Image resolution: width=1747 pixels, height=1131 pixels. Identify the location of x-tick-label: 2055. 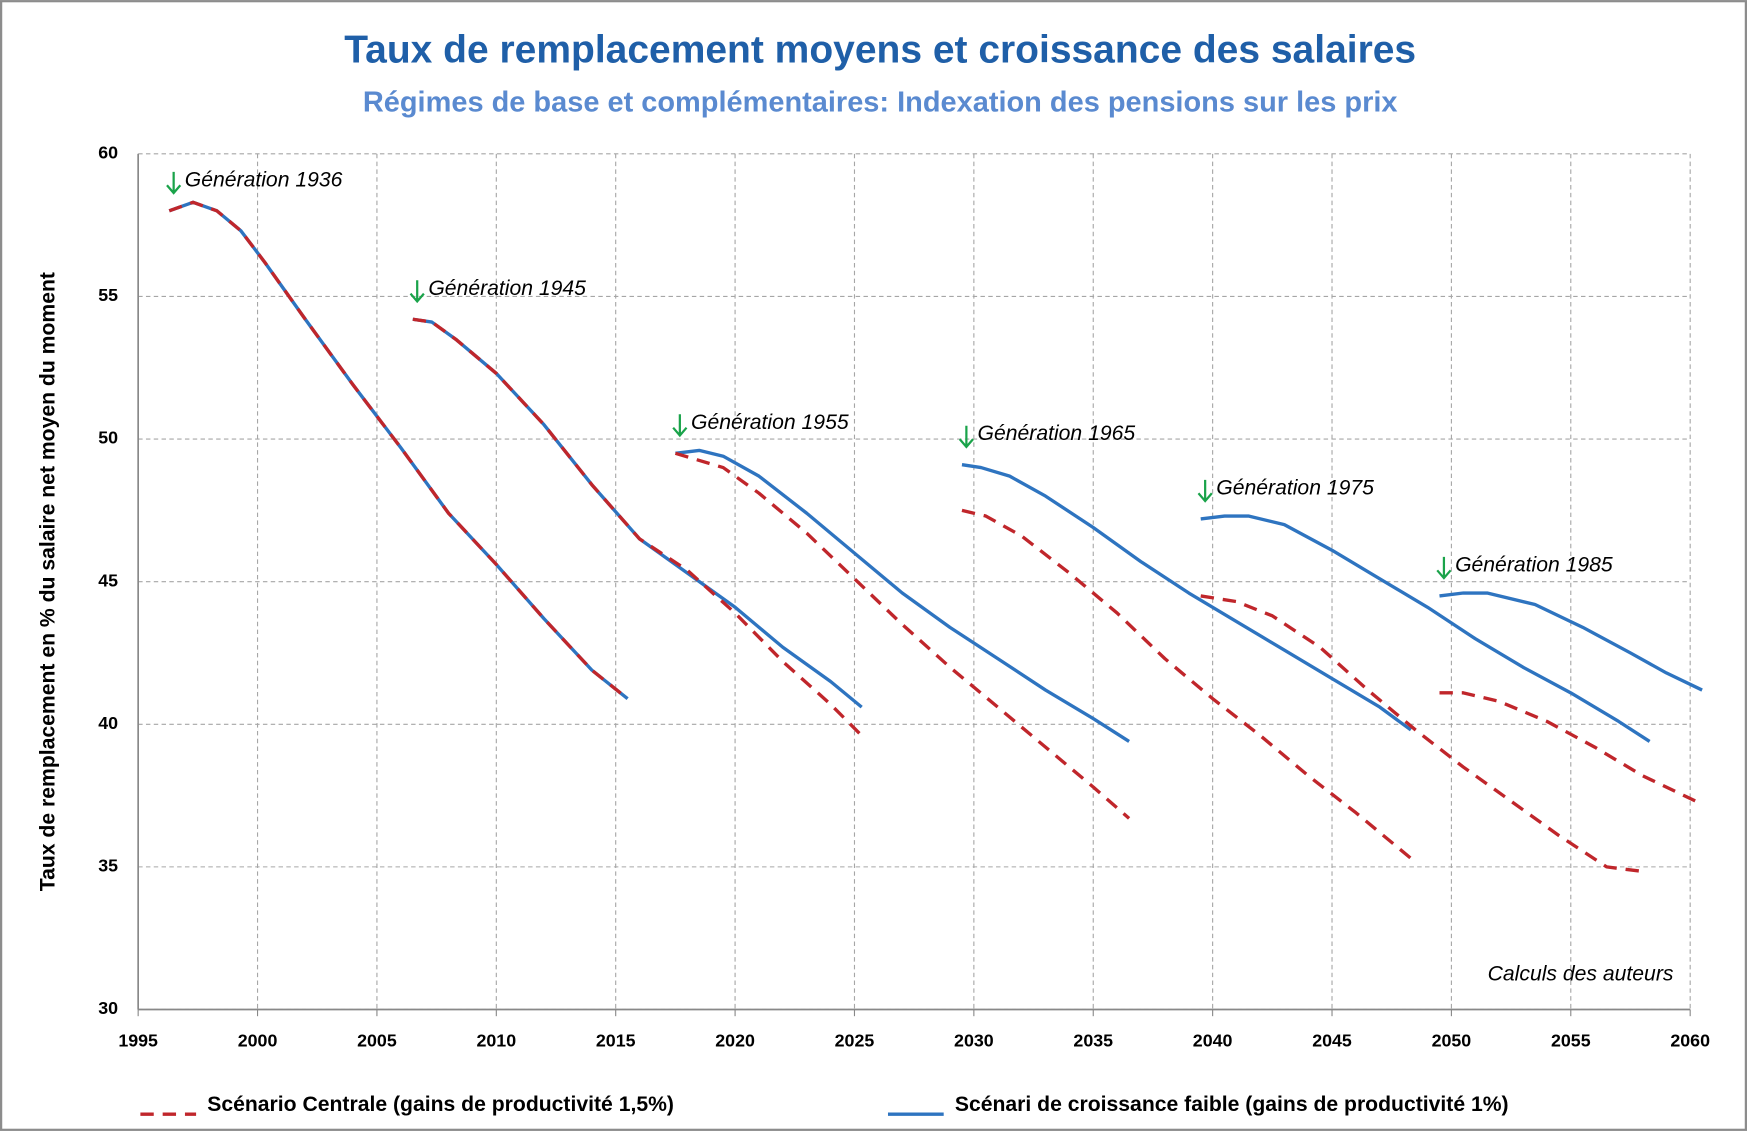
(1571, 1041).